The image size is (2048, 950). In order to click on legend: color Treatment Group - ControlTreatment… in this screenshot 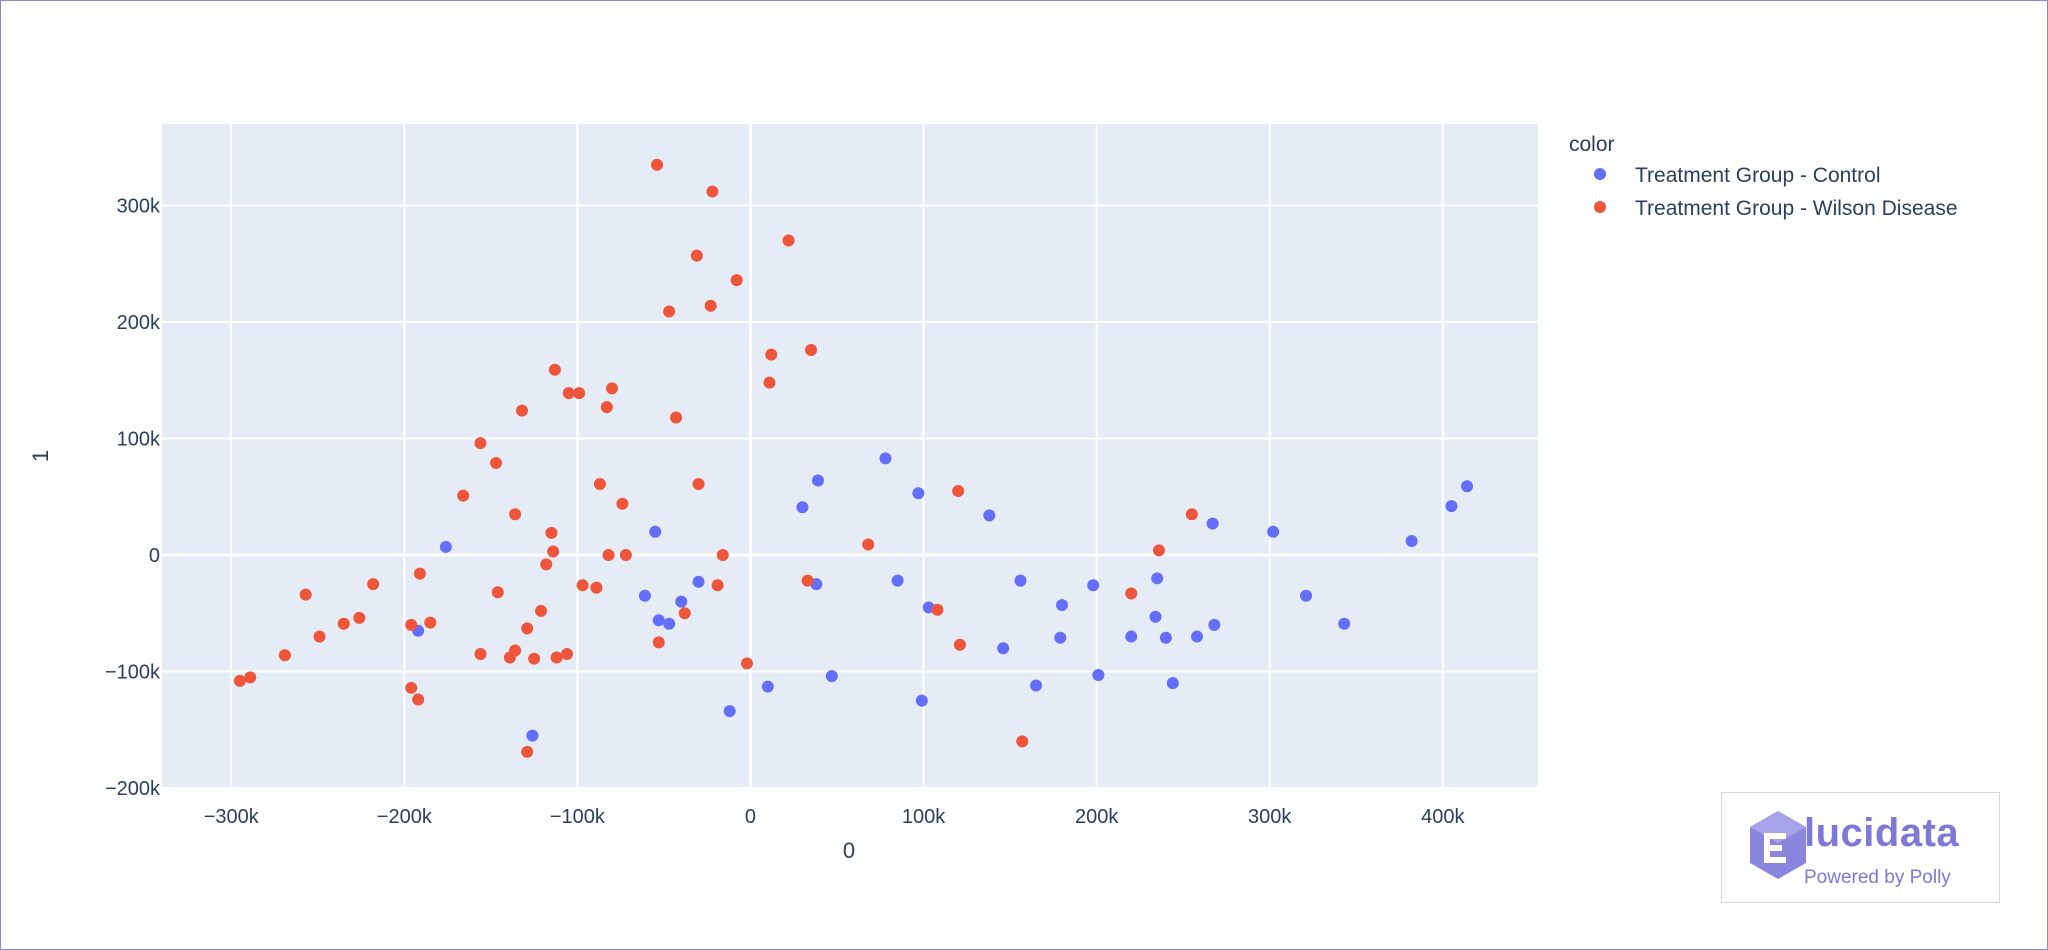, I will do `click(1763, 176)`.